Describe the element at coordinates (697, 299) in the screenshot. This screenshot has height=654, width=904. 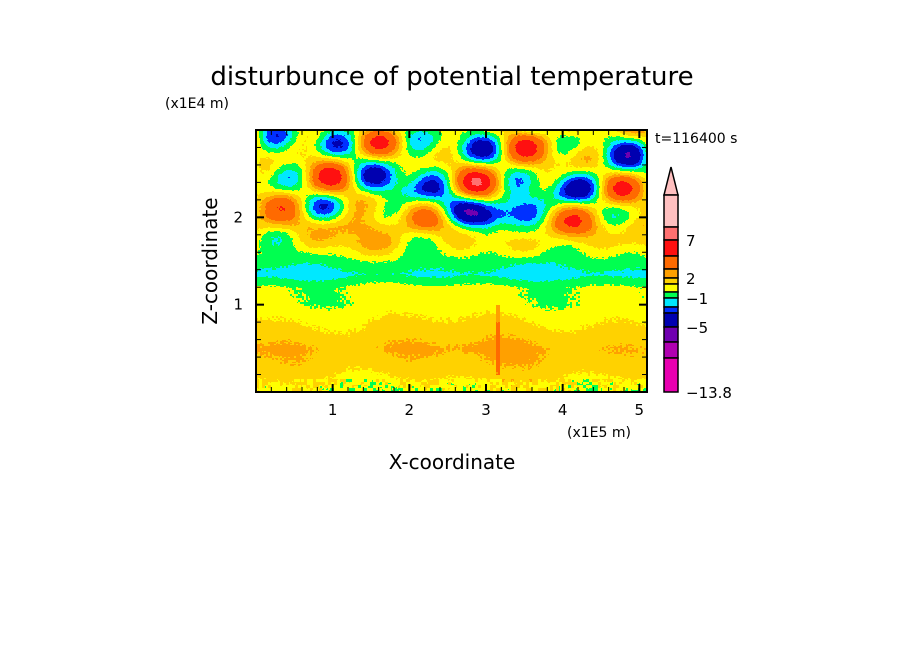
I see `colorbar-label: −1` at that location.